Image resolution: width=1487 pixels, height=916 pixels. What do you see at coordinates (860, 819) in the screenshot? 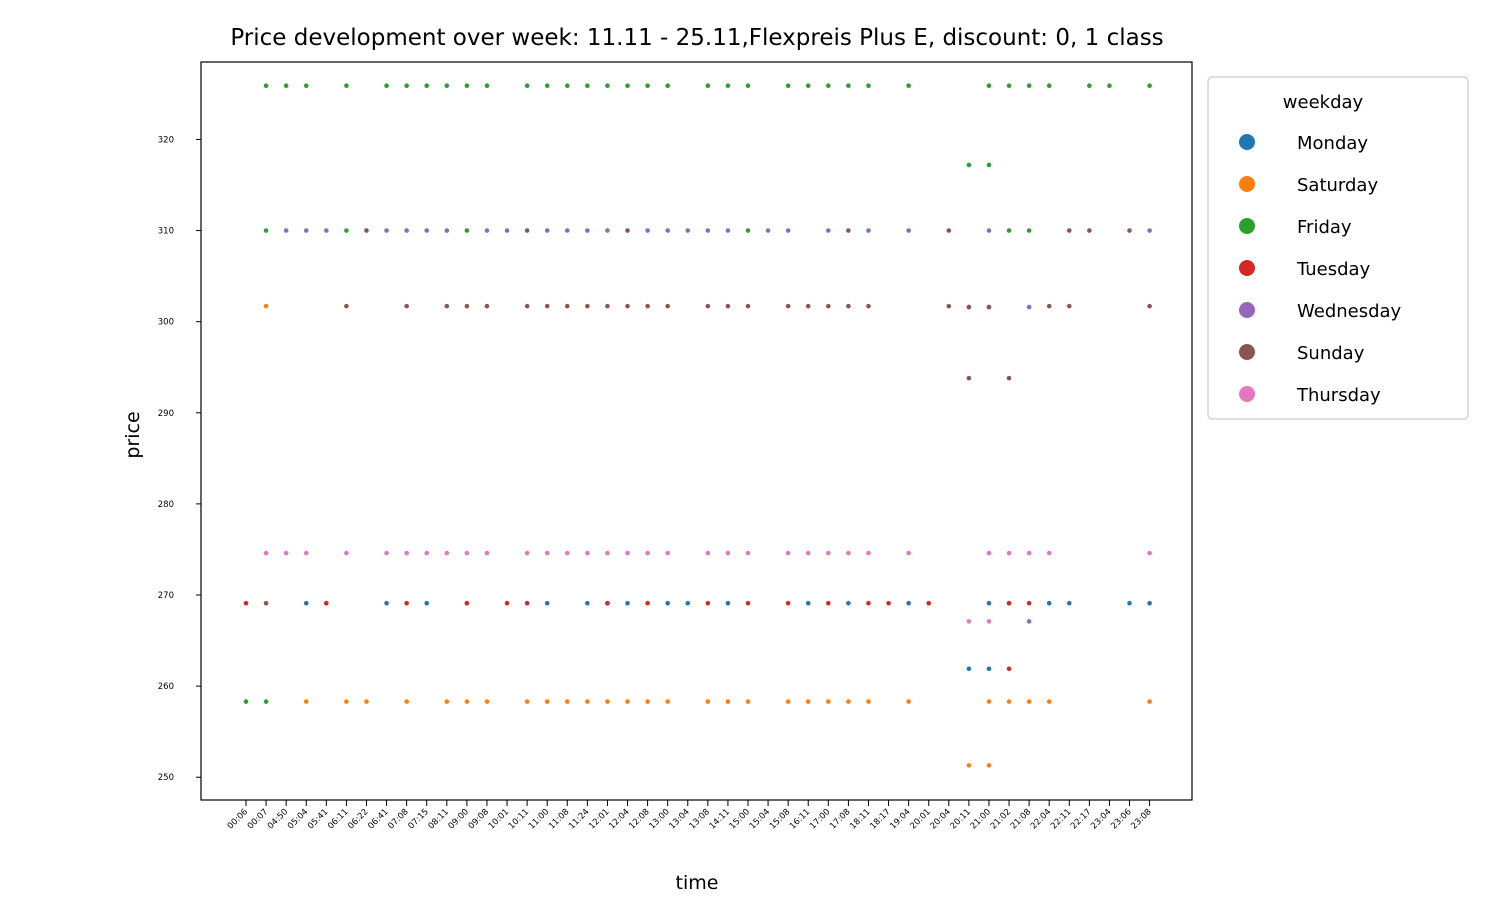
I see `x-tick-label: 18:11` at bounding box center [860, 819].